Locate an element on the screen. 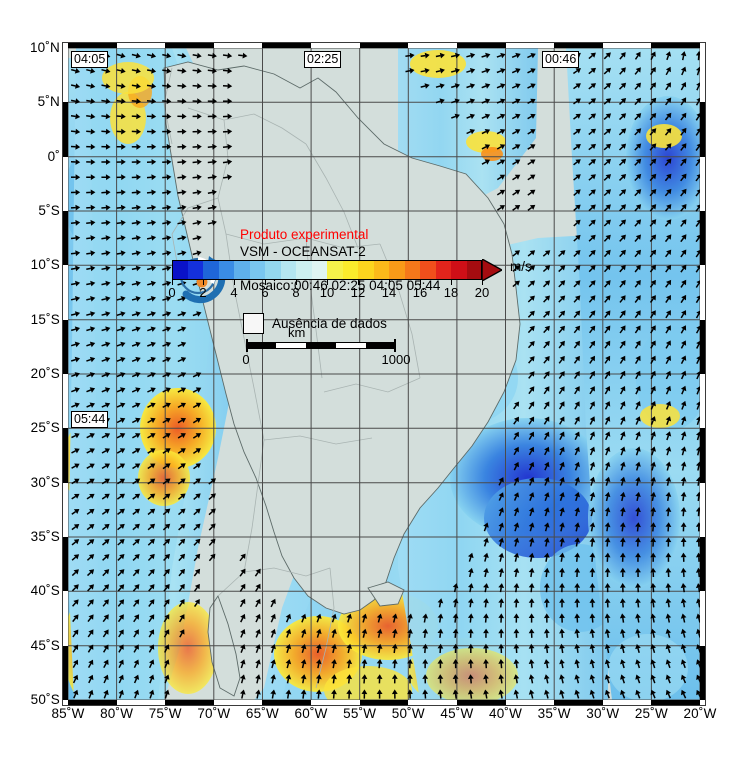 Image resolution: width=741 pixels, height=781 pixels. x-axis-tick-label: 50˚W is located at coordinates (408, 713).